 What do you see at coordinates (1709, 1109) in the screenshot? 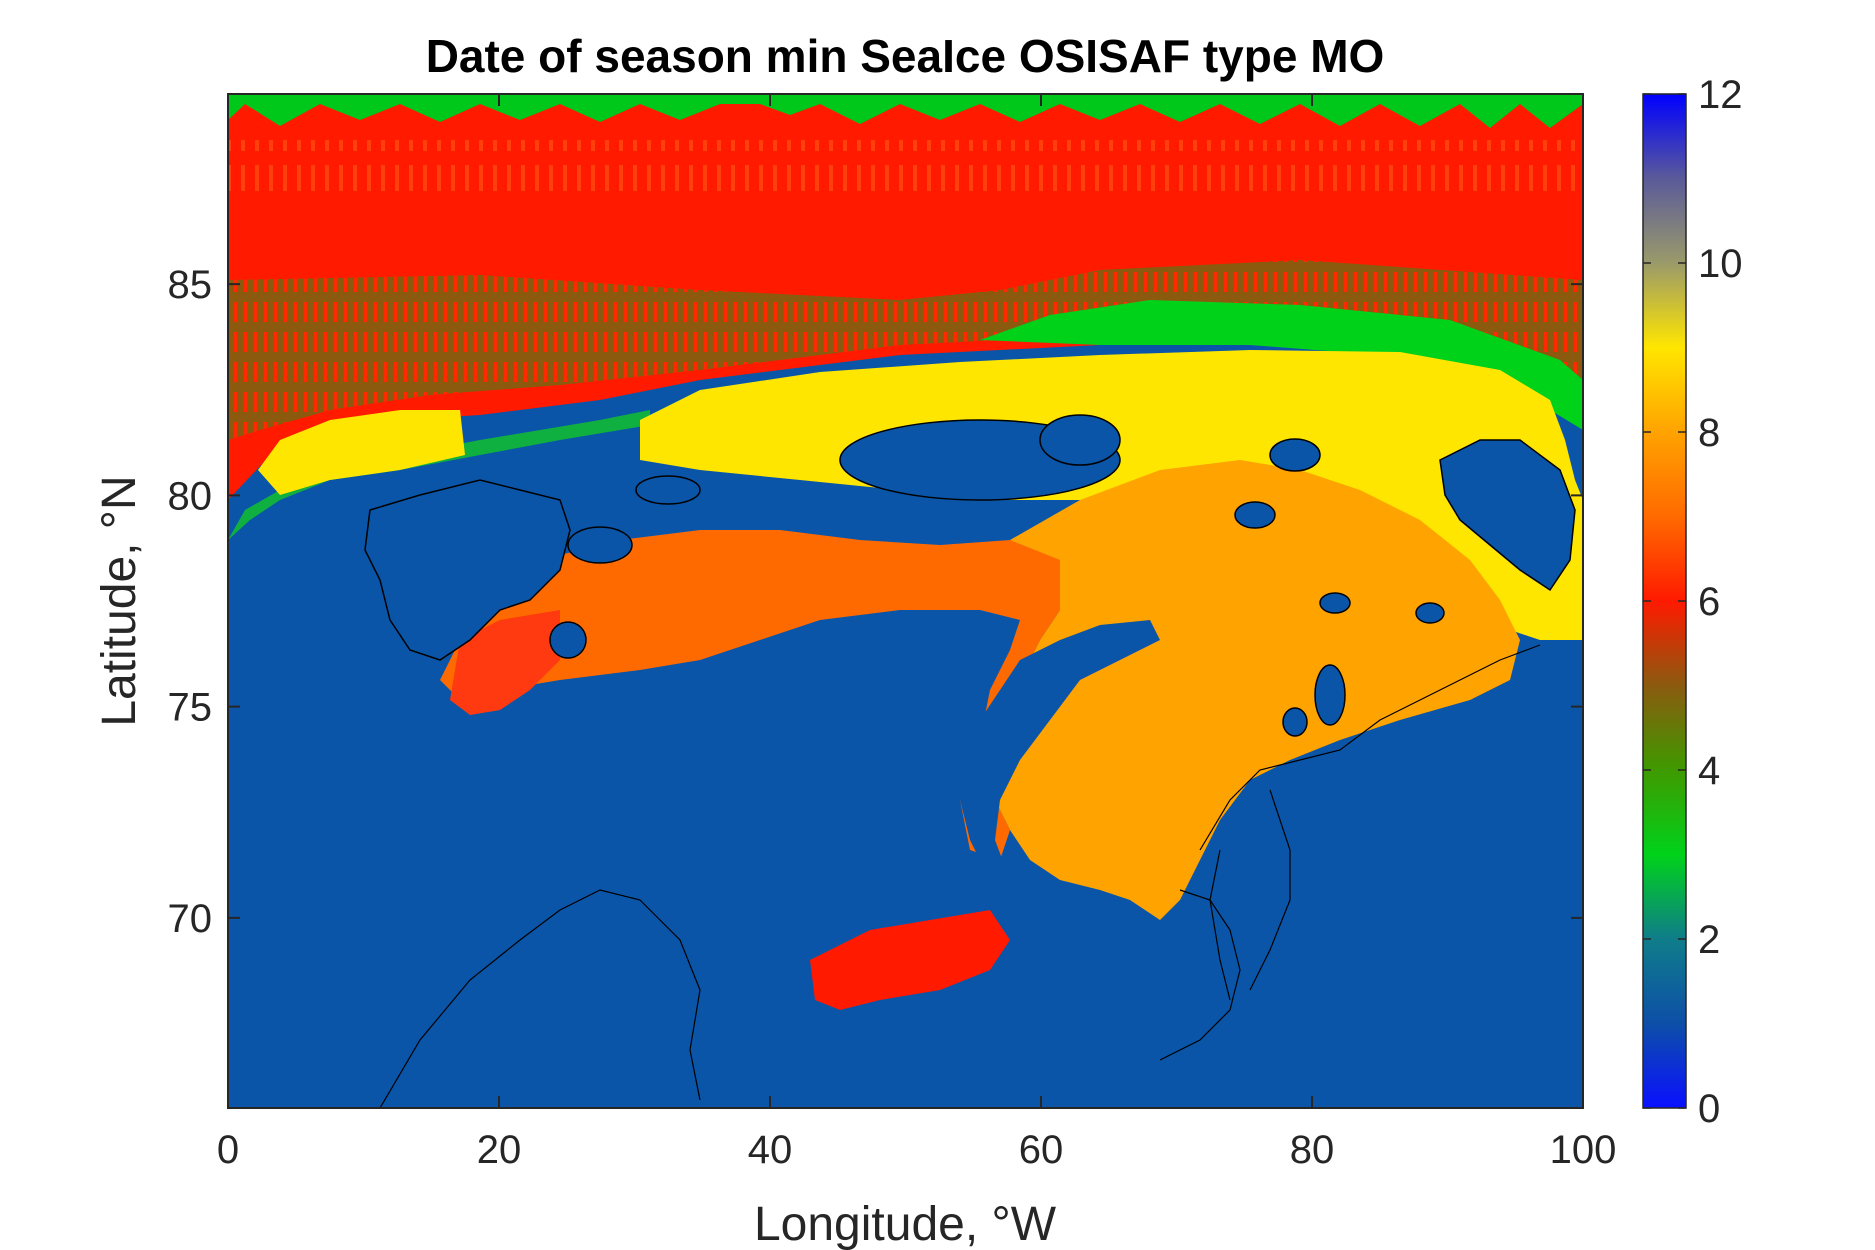
I see `colorbar-tick-label: 0` at bounding box center [1709, 1109].